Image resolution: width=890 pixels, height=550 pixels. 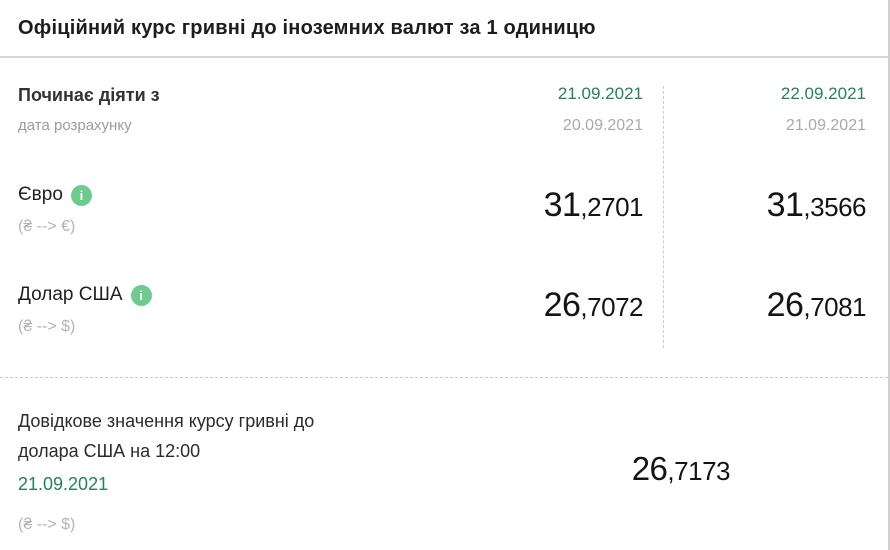 What do you see at coordinates (47, 326) in the screenshot?
I see `currency-pair-usd: (₴ --> $)` at bounding box center [47, 326].